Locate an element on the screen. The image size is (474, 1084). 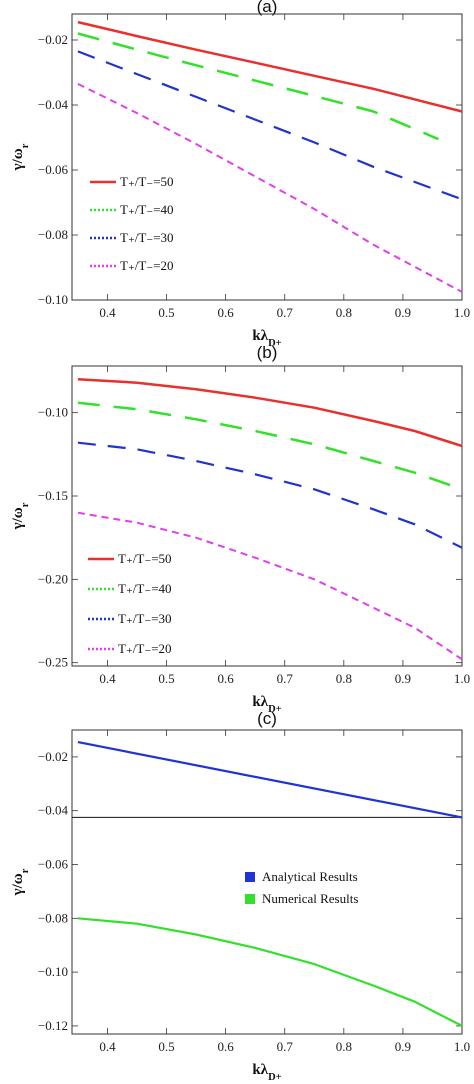
panel-title: (b) is located at coordinates (267, 352).